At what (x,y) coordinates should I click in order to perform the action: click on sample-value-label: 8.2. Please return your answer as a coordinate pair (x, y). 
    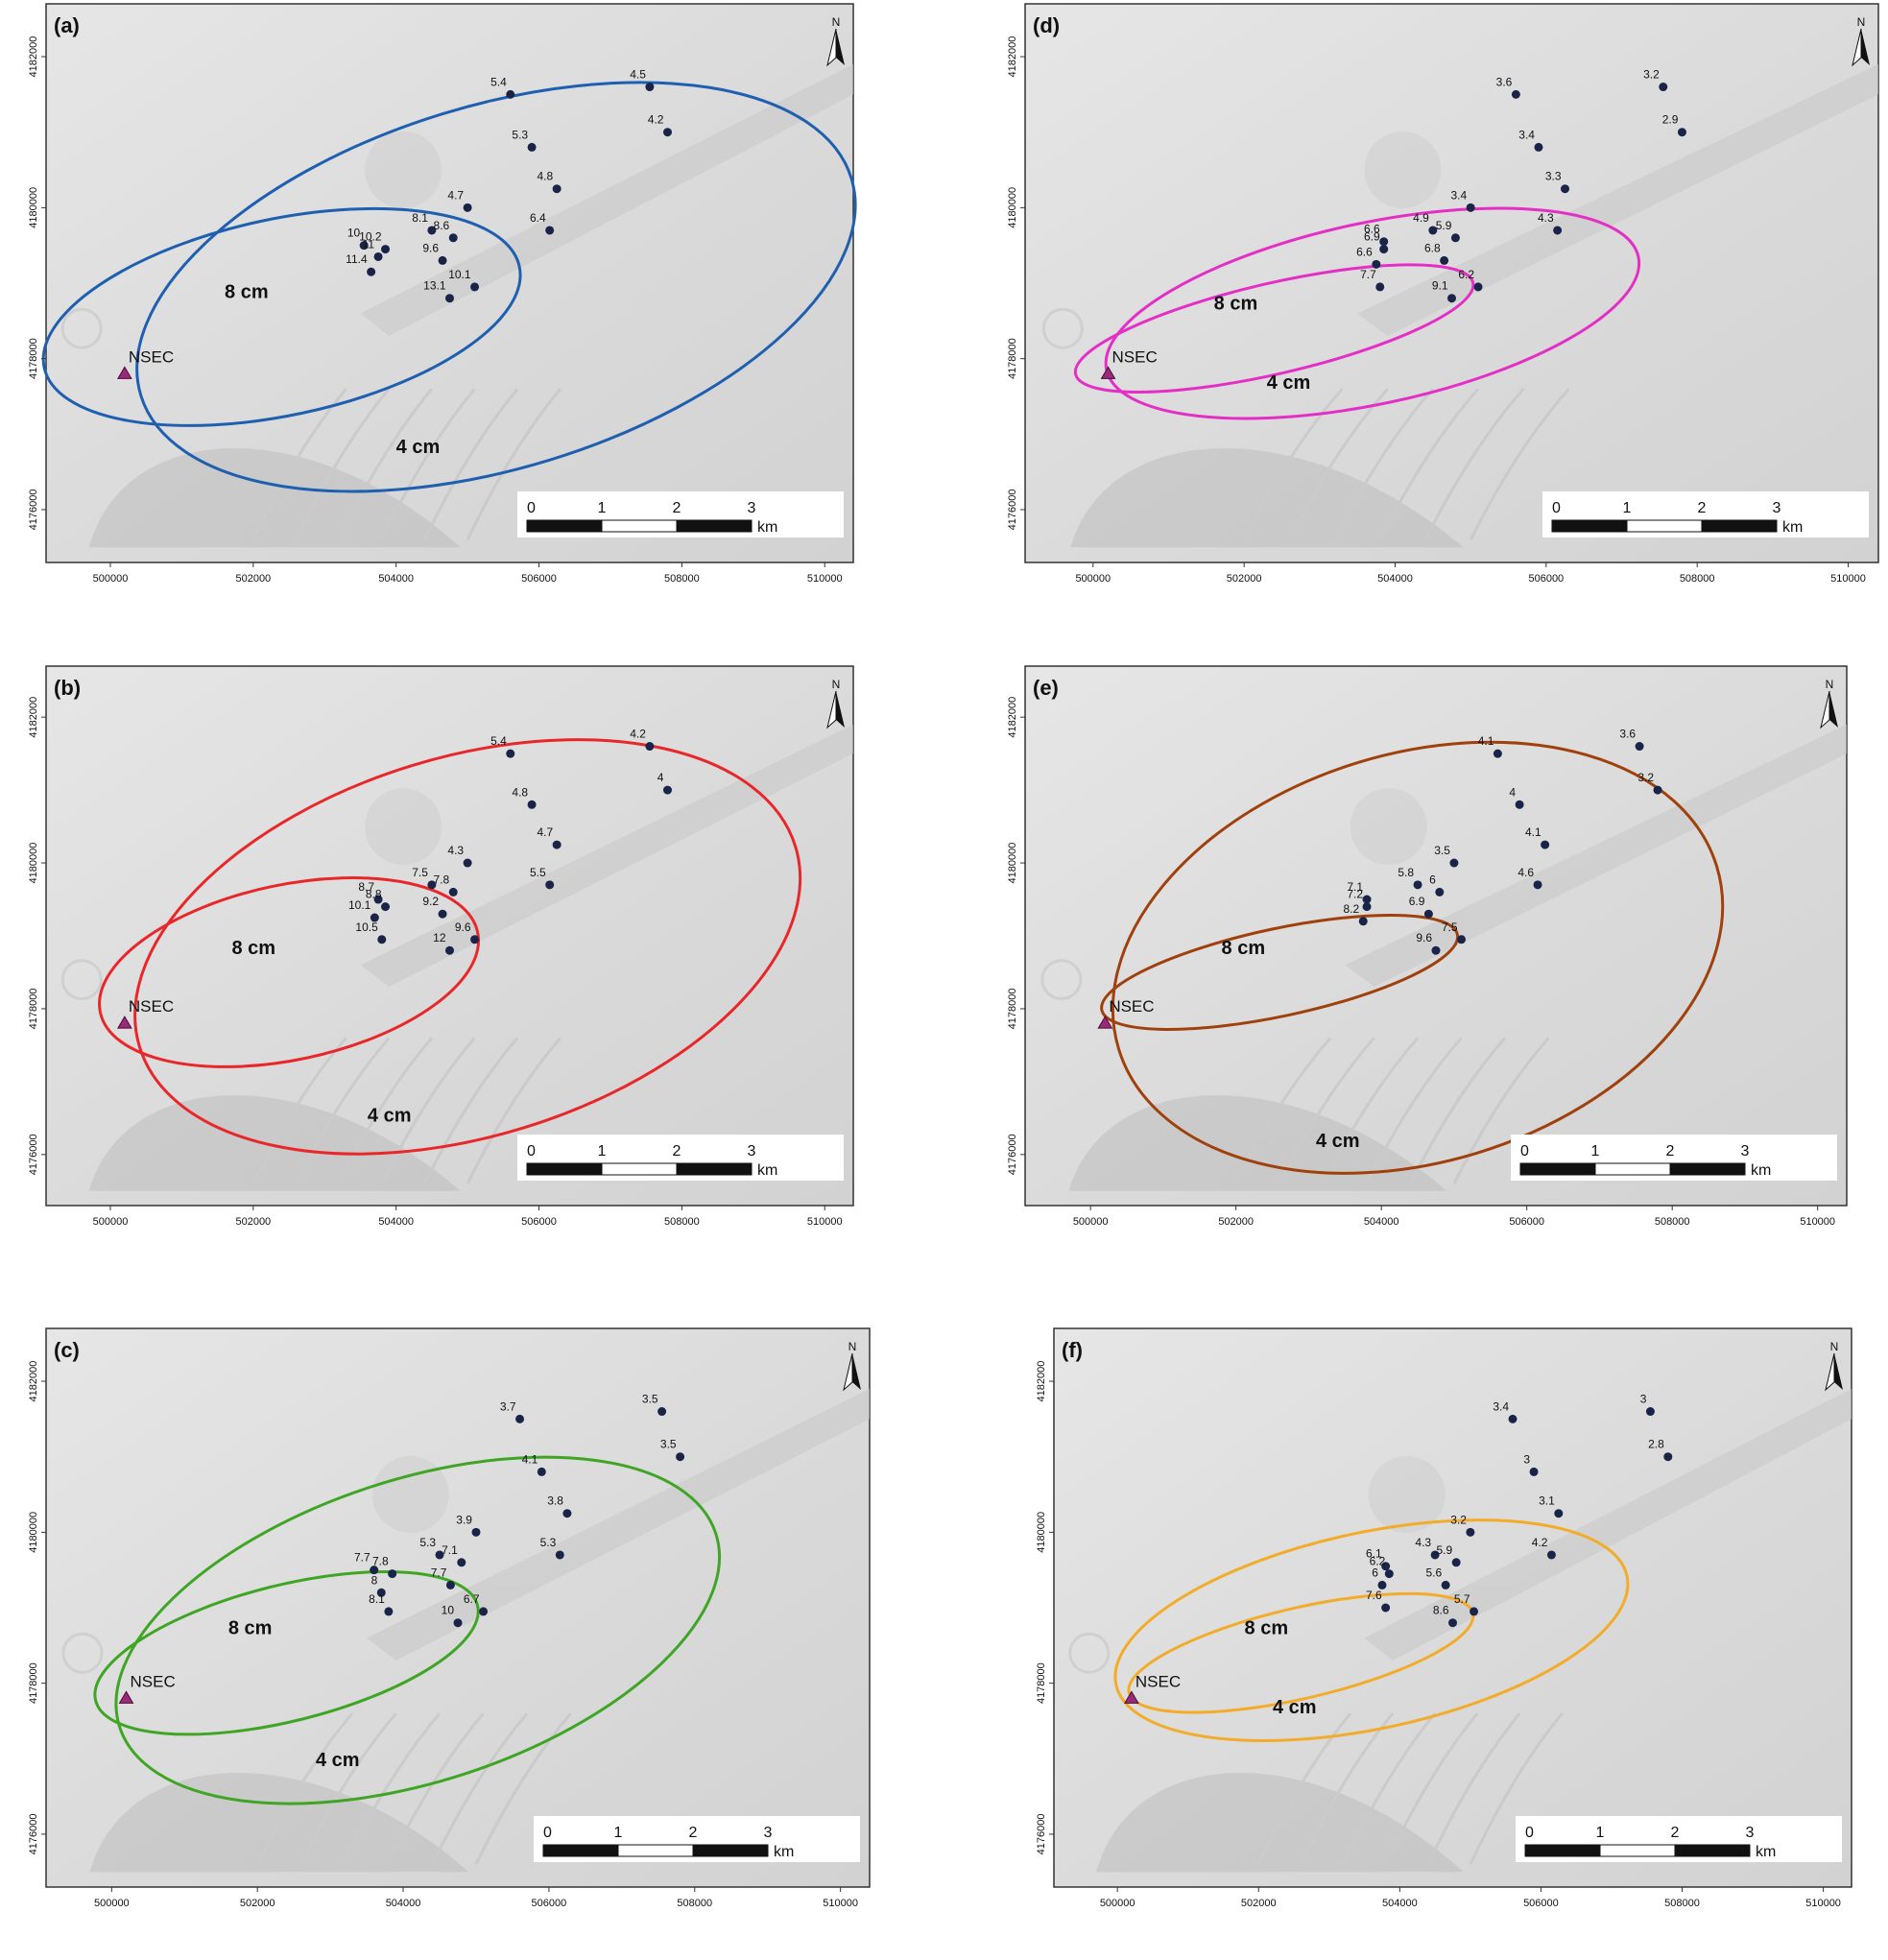
    Looking at the image, I should click on (1352, 909).